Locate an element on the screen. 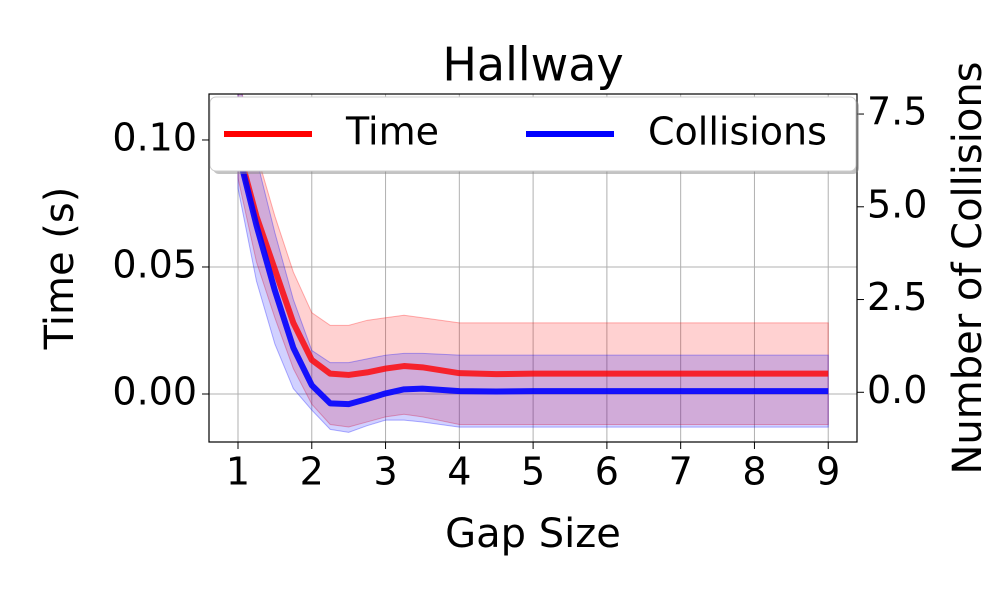 This screenshot has height=600, width=1000. x-tick-label: 8 is located at coordinates (754, 472).